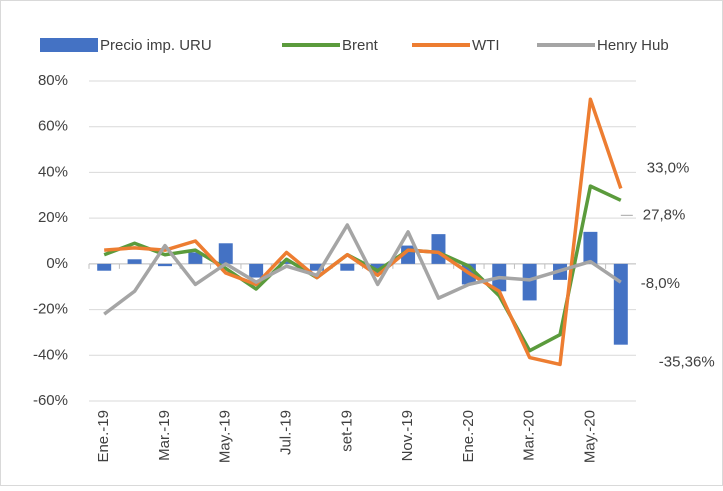 The height and width of the screenshot is (491, 723). What do you see at coordinates (103, 436) in the screenshot?
I see `x-tick-label: Ene.-19` at bounding box center [103, 436].